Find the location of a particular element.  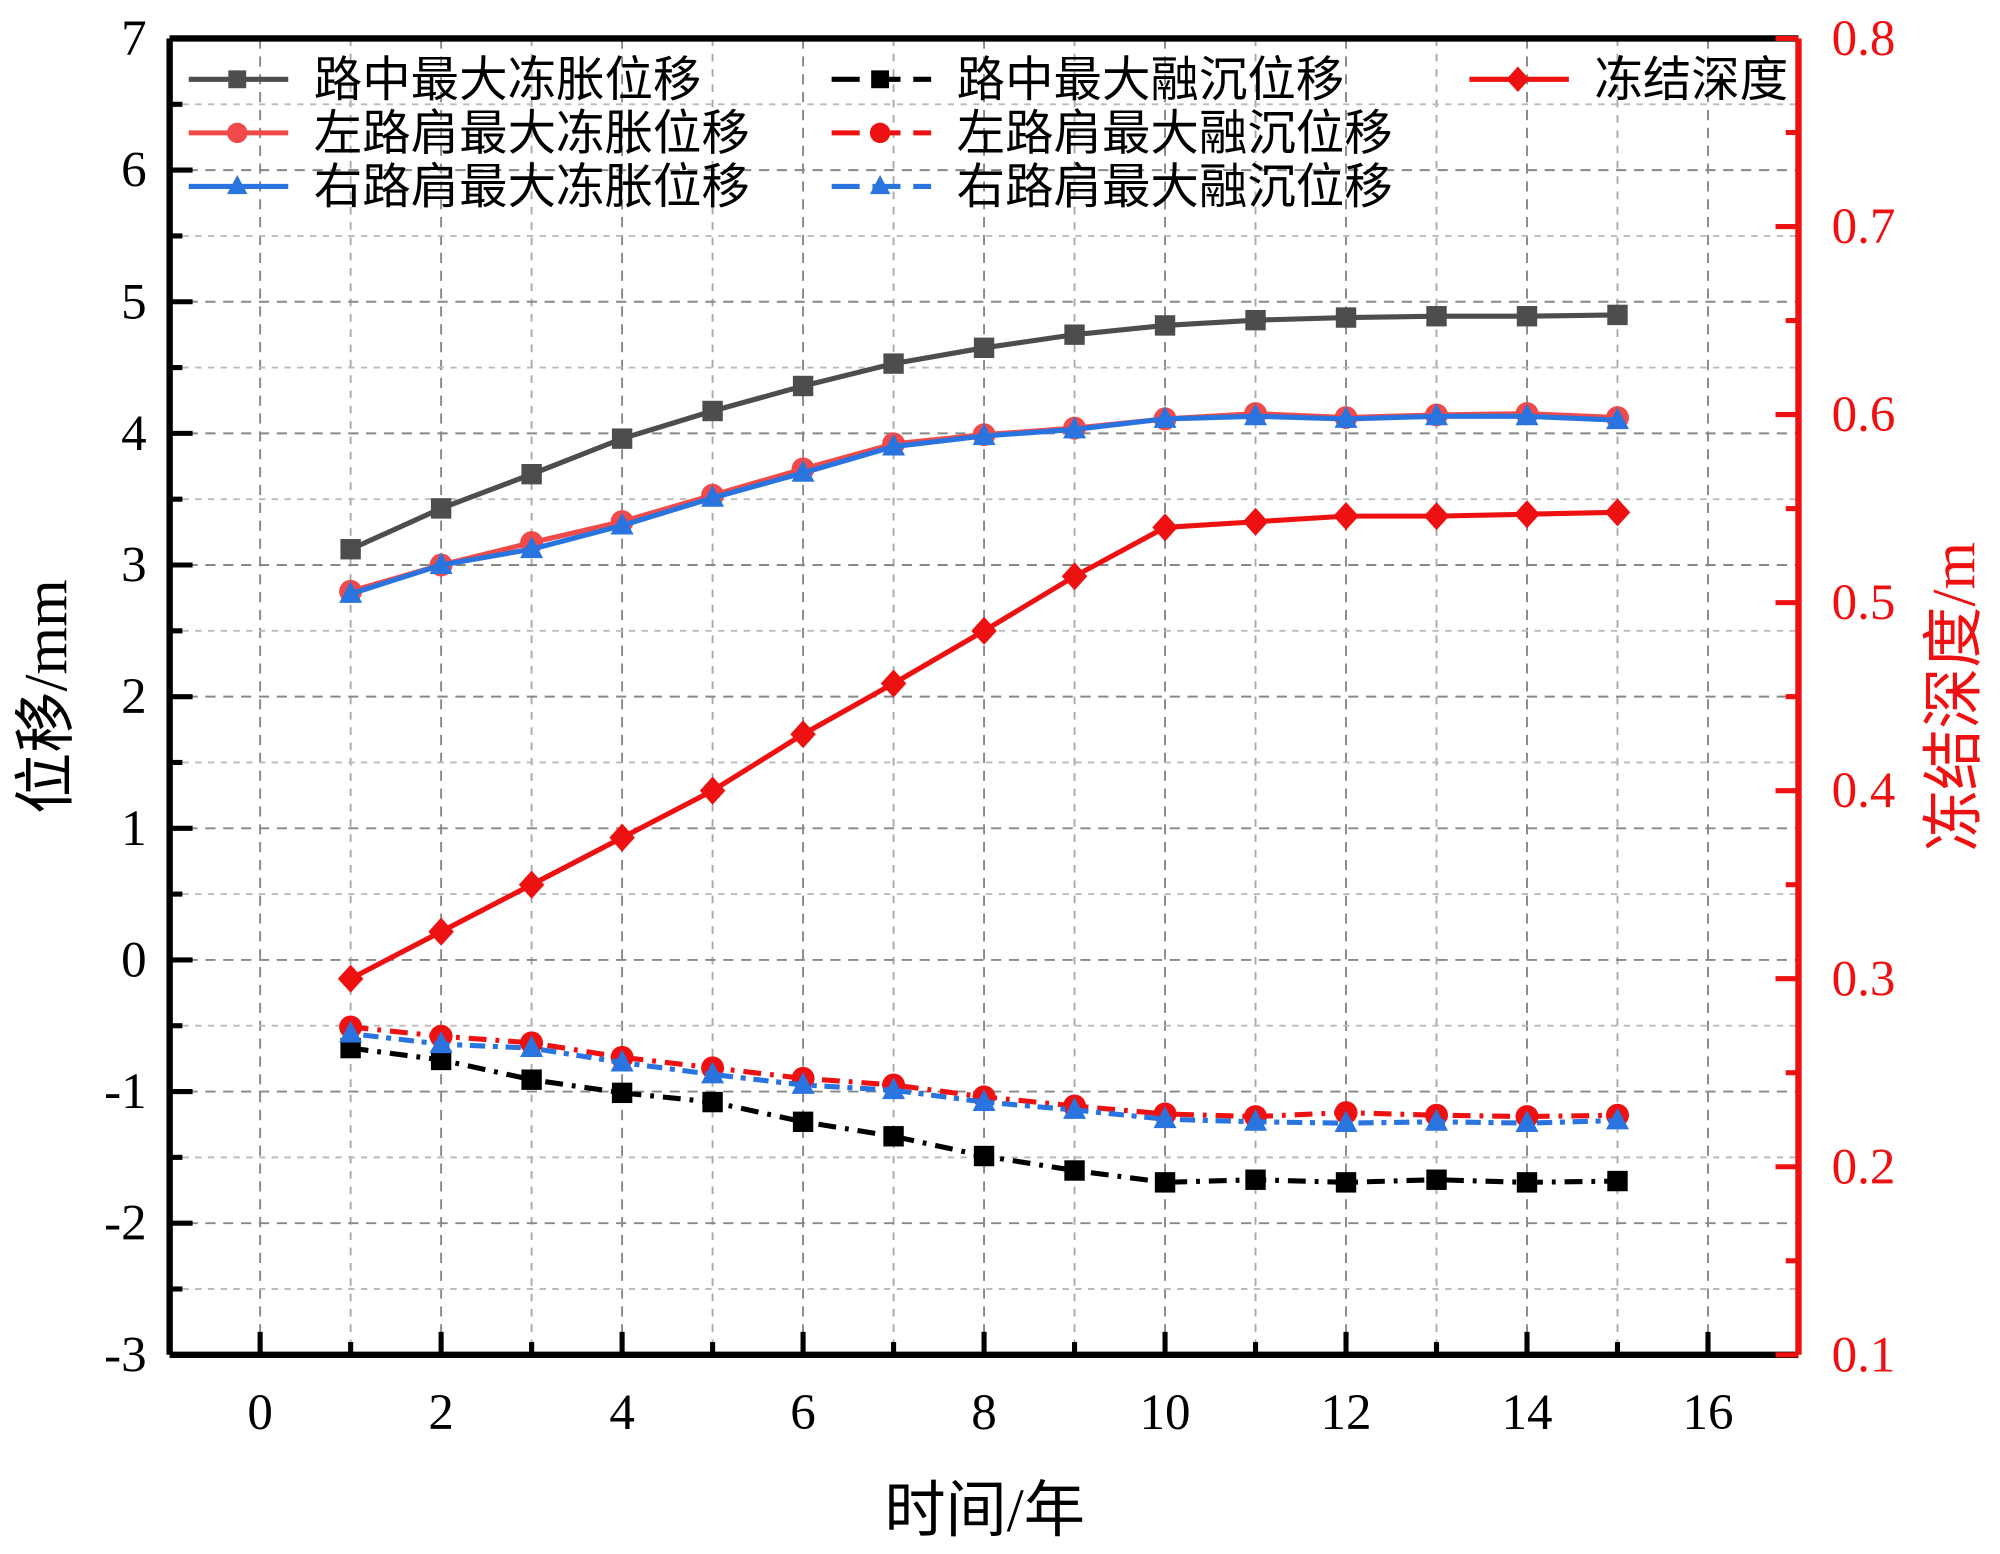

series-line is located at coordinates (984, 1078).